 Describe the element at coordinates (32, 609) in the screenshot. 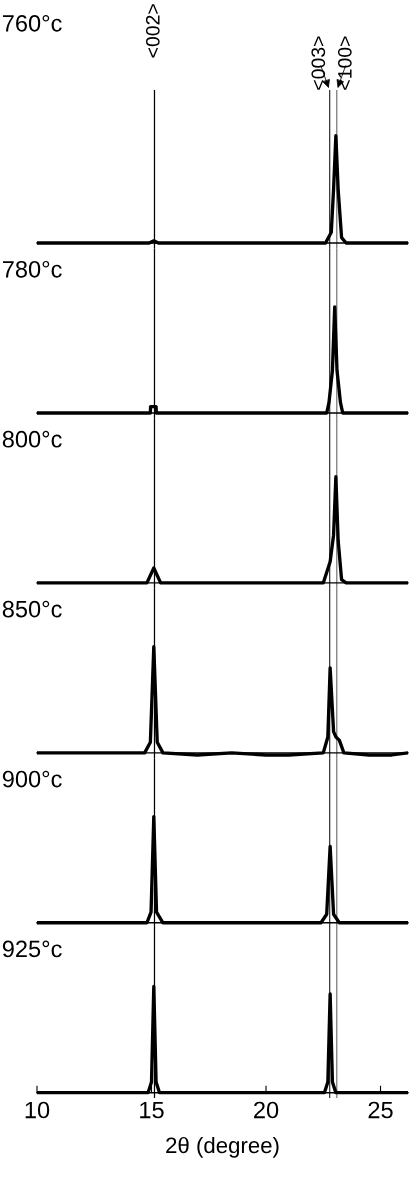

I see `chart-title: 850°c` at that location.